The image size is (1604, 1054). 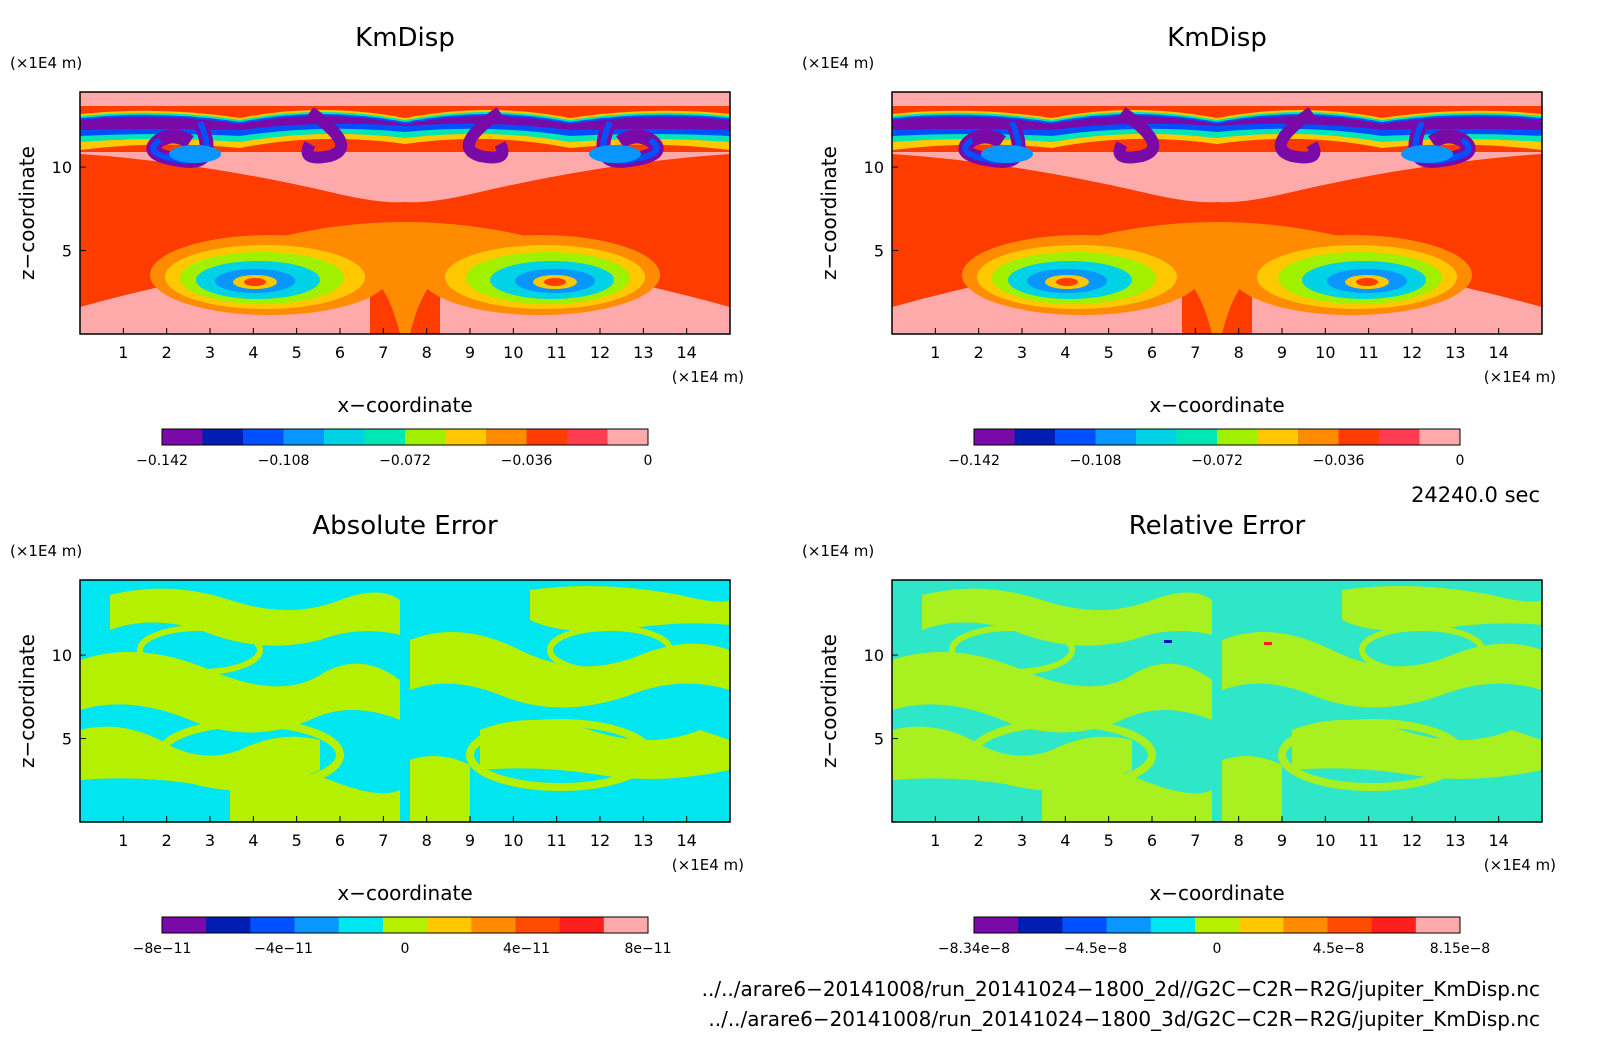 I want to click on colorbar-tick-label: −8e−11, so click(x=162, y=949).